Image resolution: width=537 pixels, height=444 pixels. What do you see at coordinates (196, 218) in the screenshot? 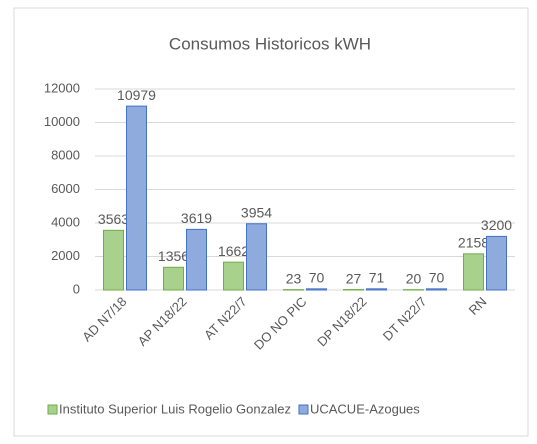
I see `data-label: 3619` at bounding box center [196, 218].